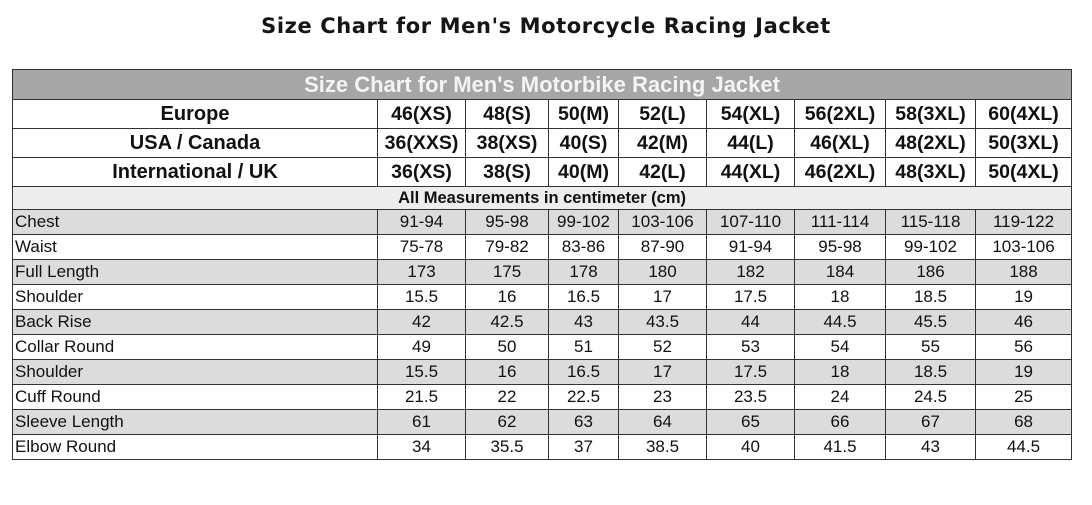  Describe the element at coordinates (750, 272) in the screenshot. I see `measurement-value-cell: 182` at that location.